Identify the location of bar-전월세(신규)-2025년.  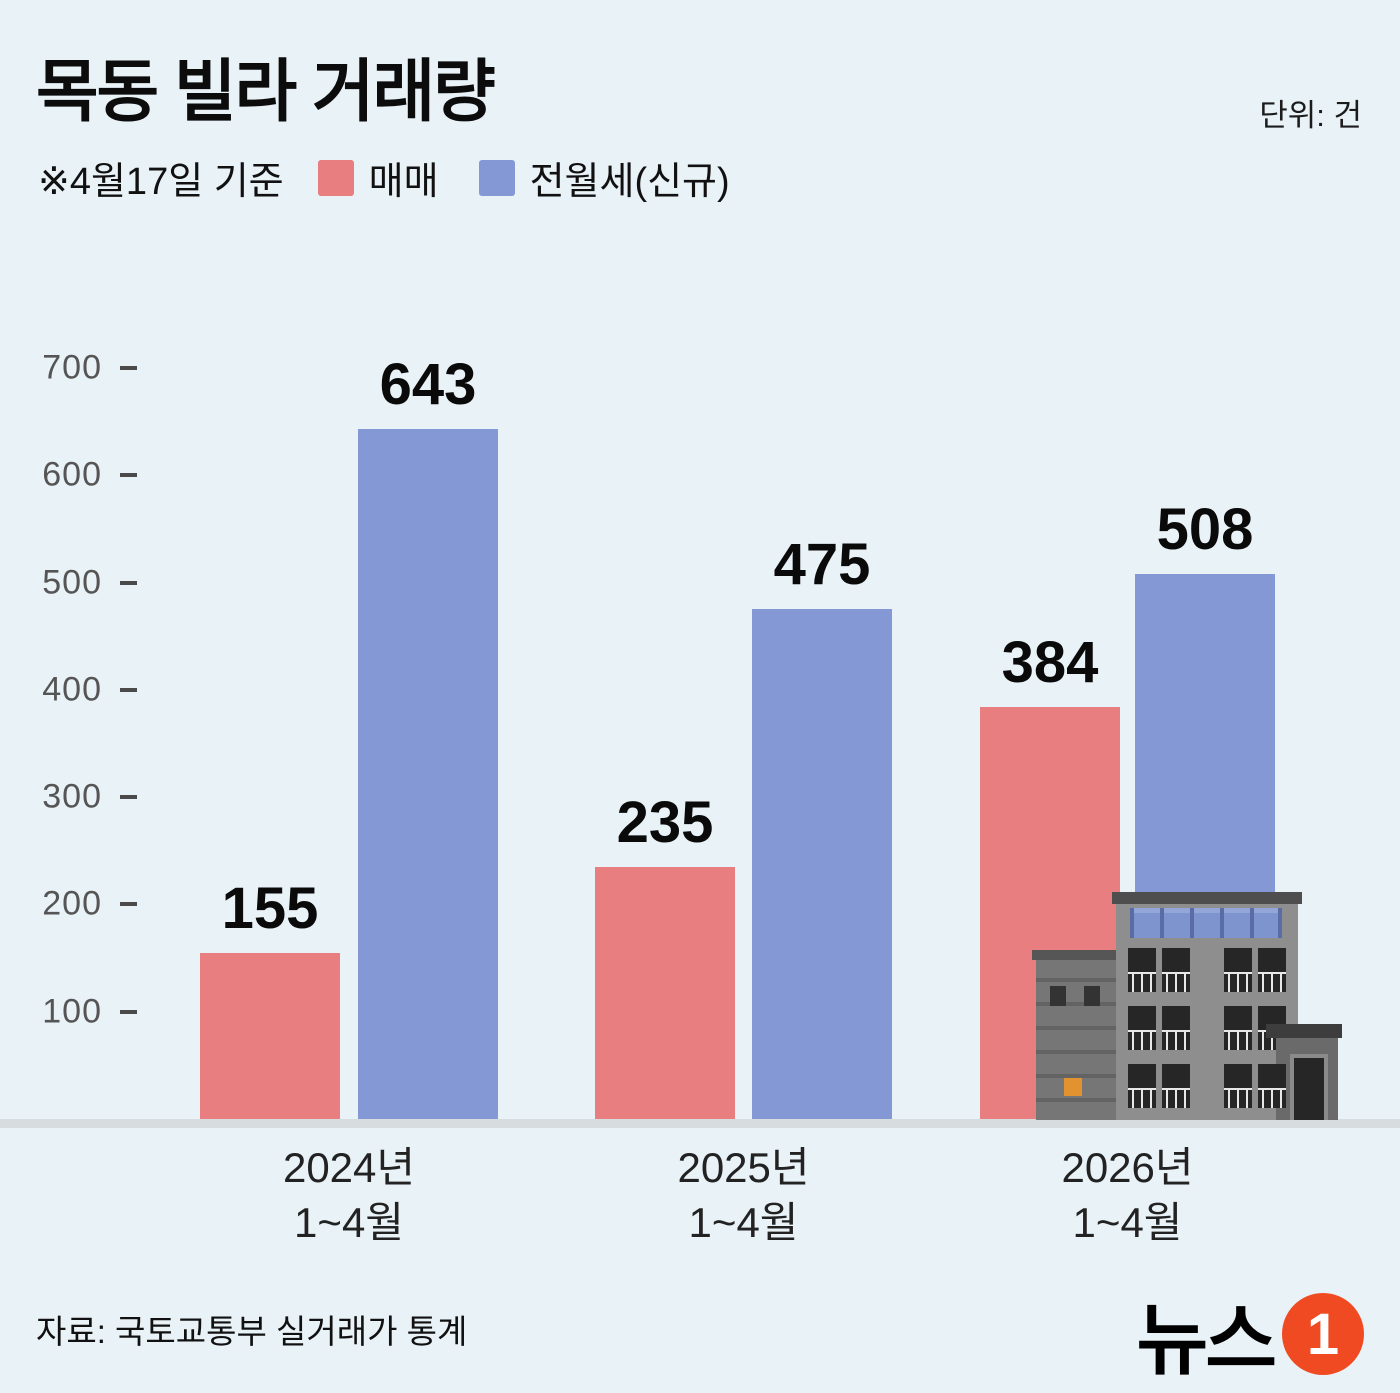
(822, 864).